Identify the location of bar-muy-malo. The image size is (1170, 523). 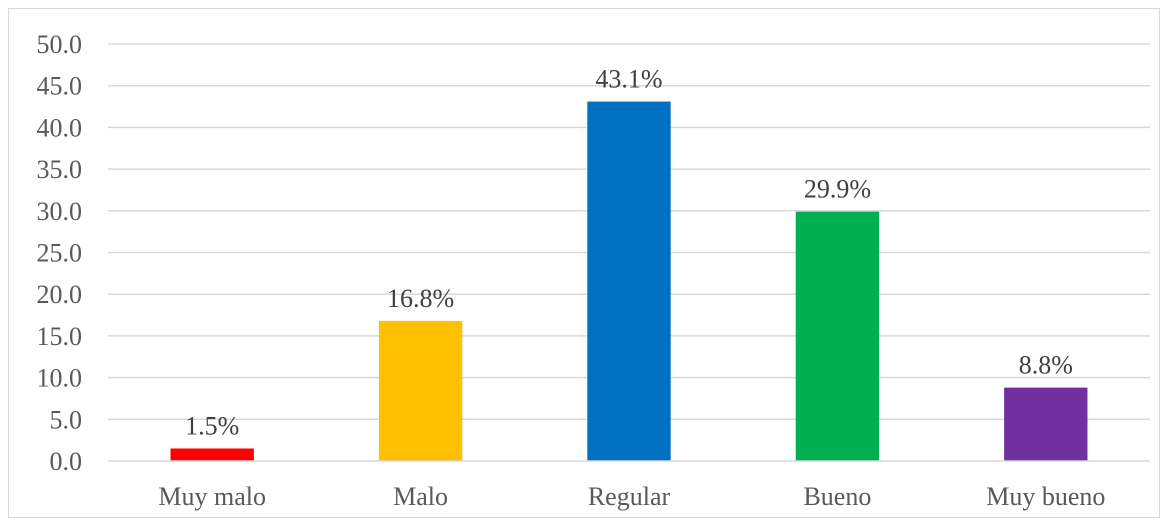
(212, 454).